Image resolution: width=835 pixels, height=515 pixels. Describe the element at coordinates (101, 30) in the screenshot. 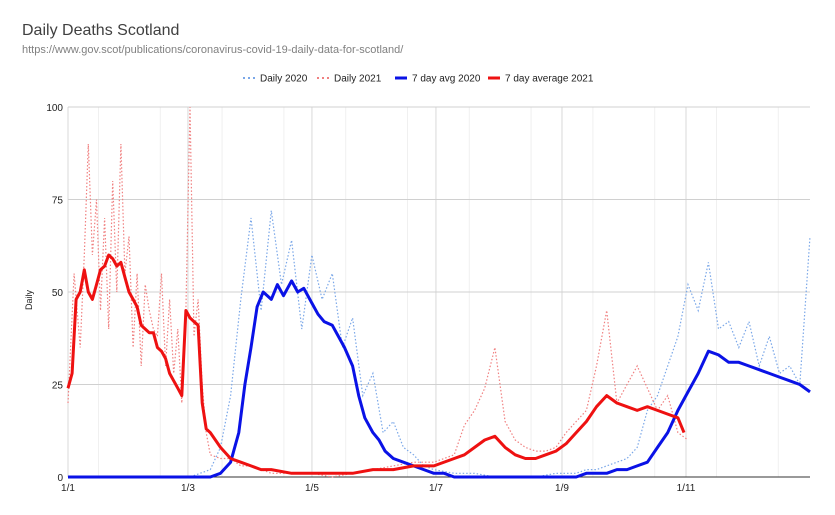

I see `chart-title: Daily Deaths Scotland` at that location.